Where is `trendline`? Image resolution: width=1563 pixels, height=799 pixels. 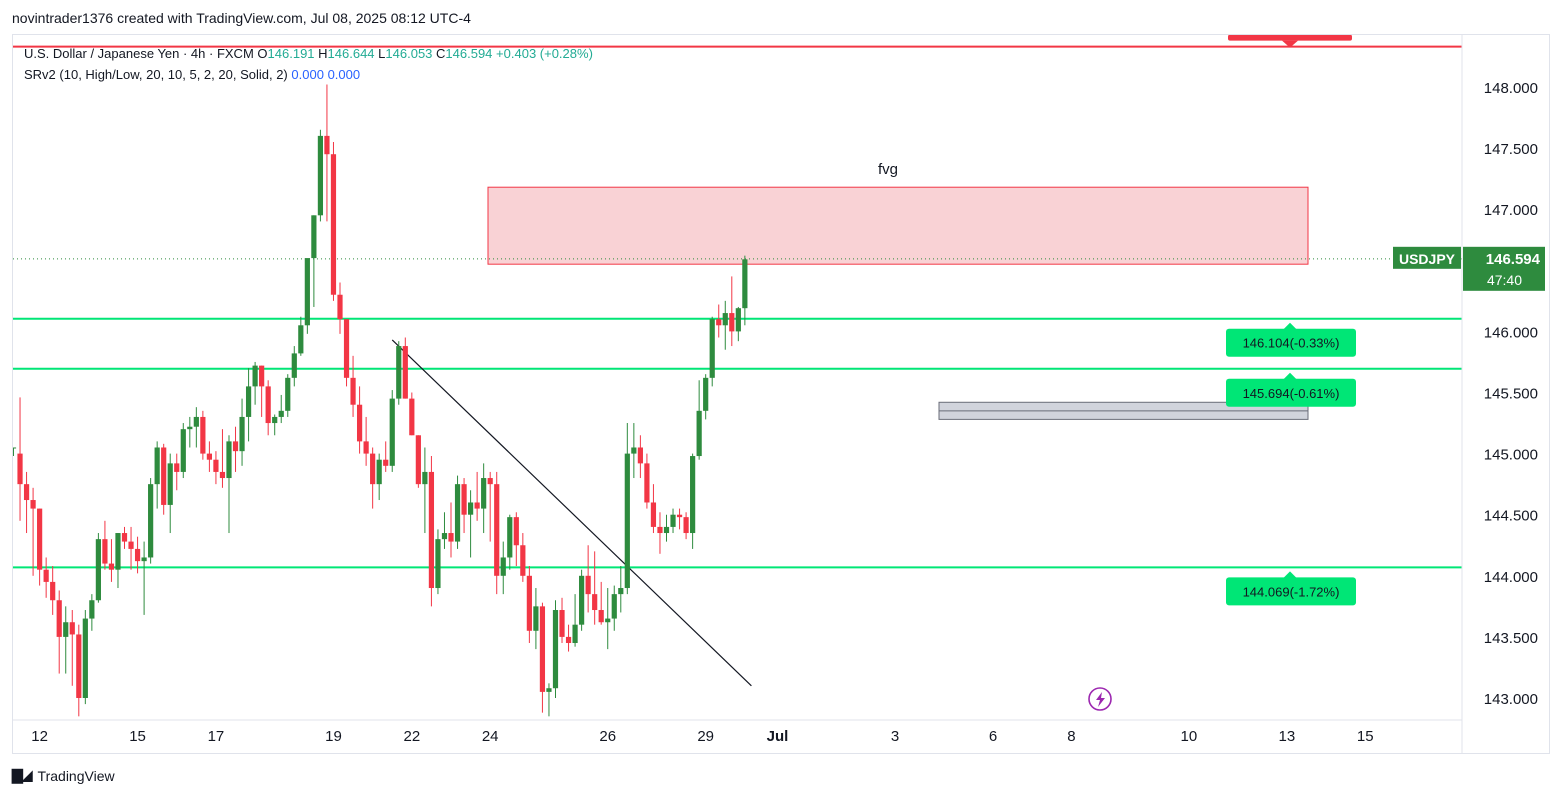
trendline is located at coordinates (571, 513).